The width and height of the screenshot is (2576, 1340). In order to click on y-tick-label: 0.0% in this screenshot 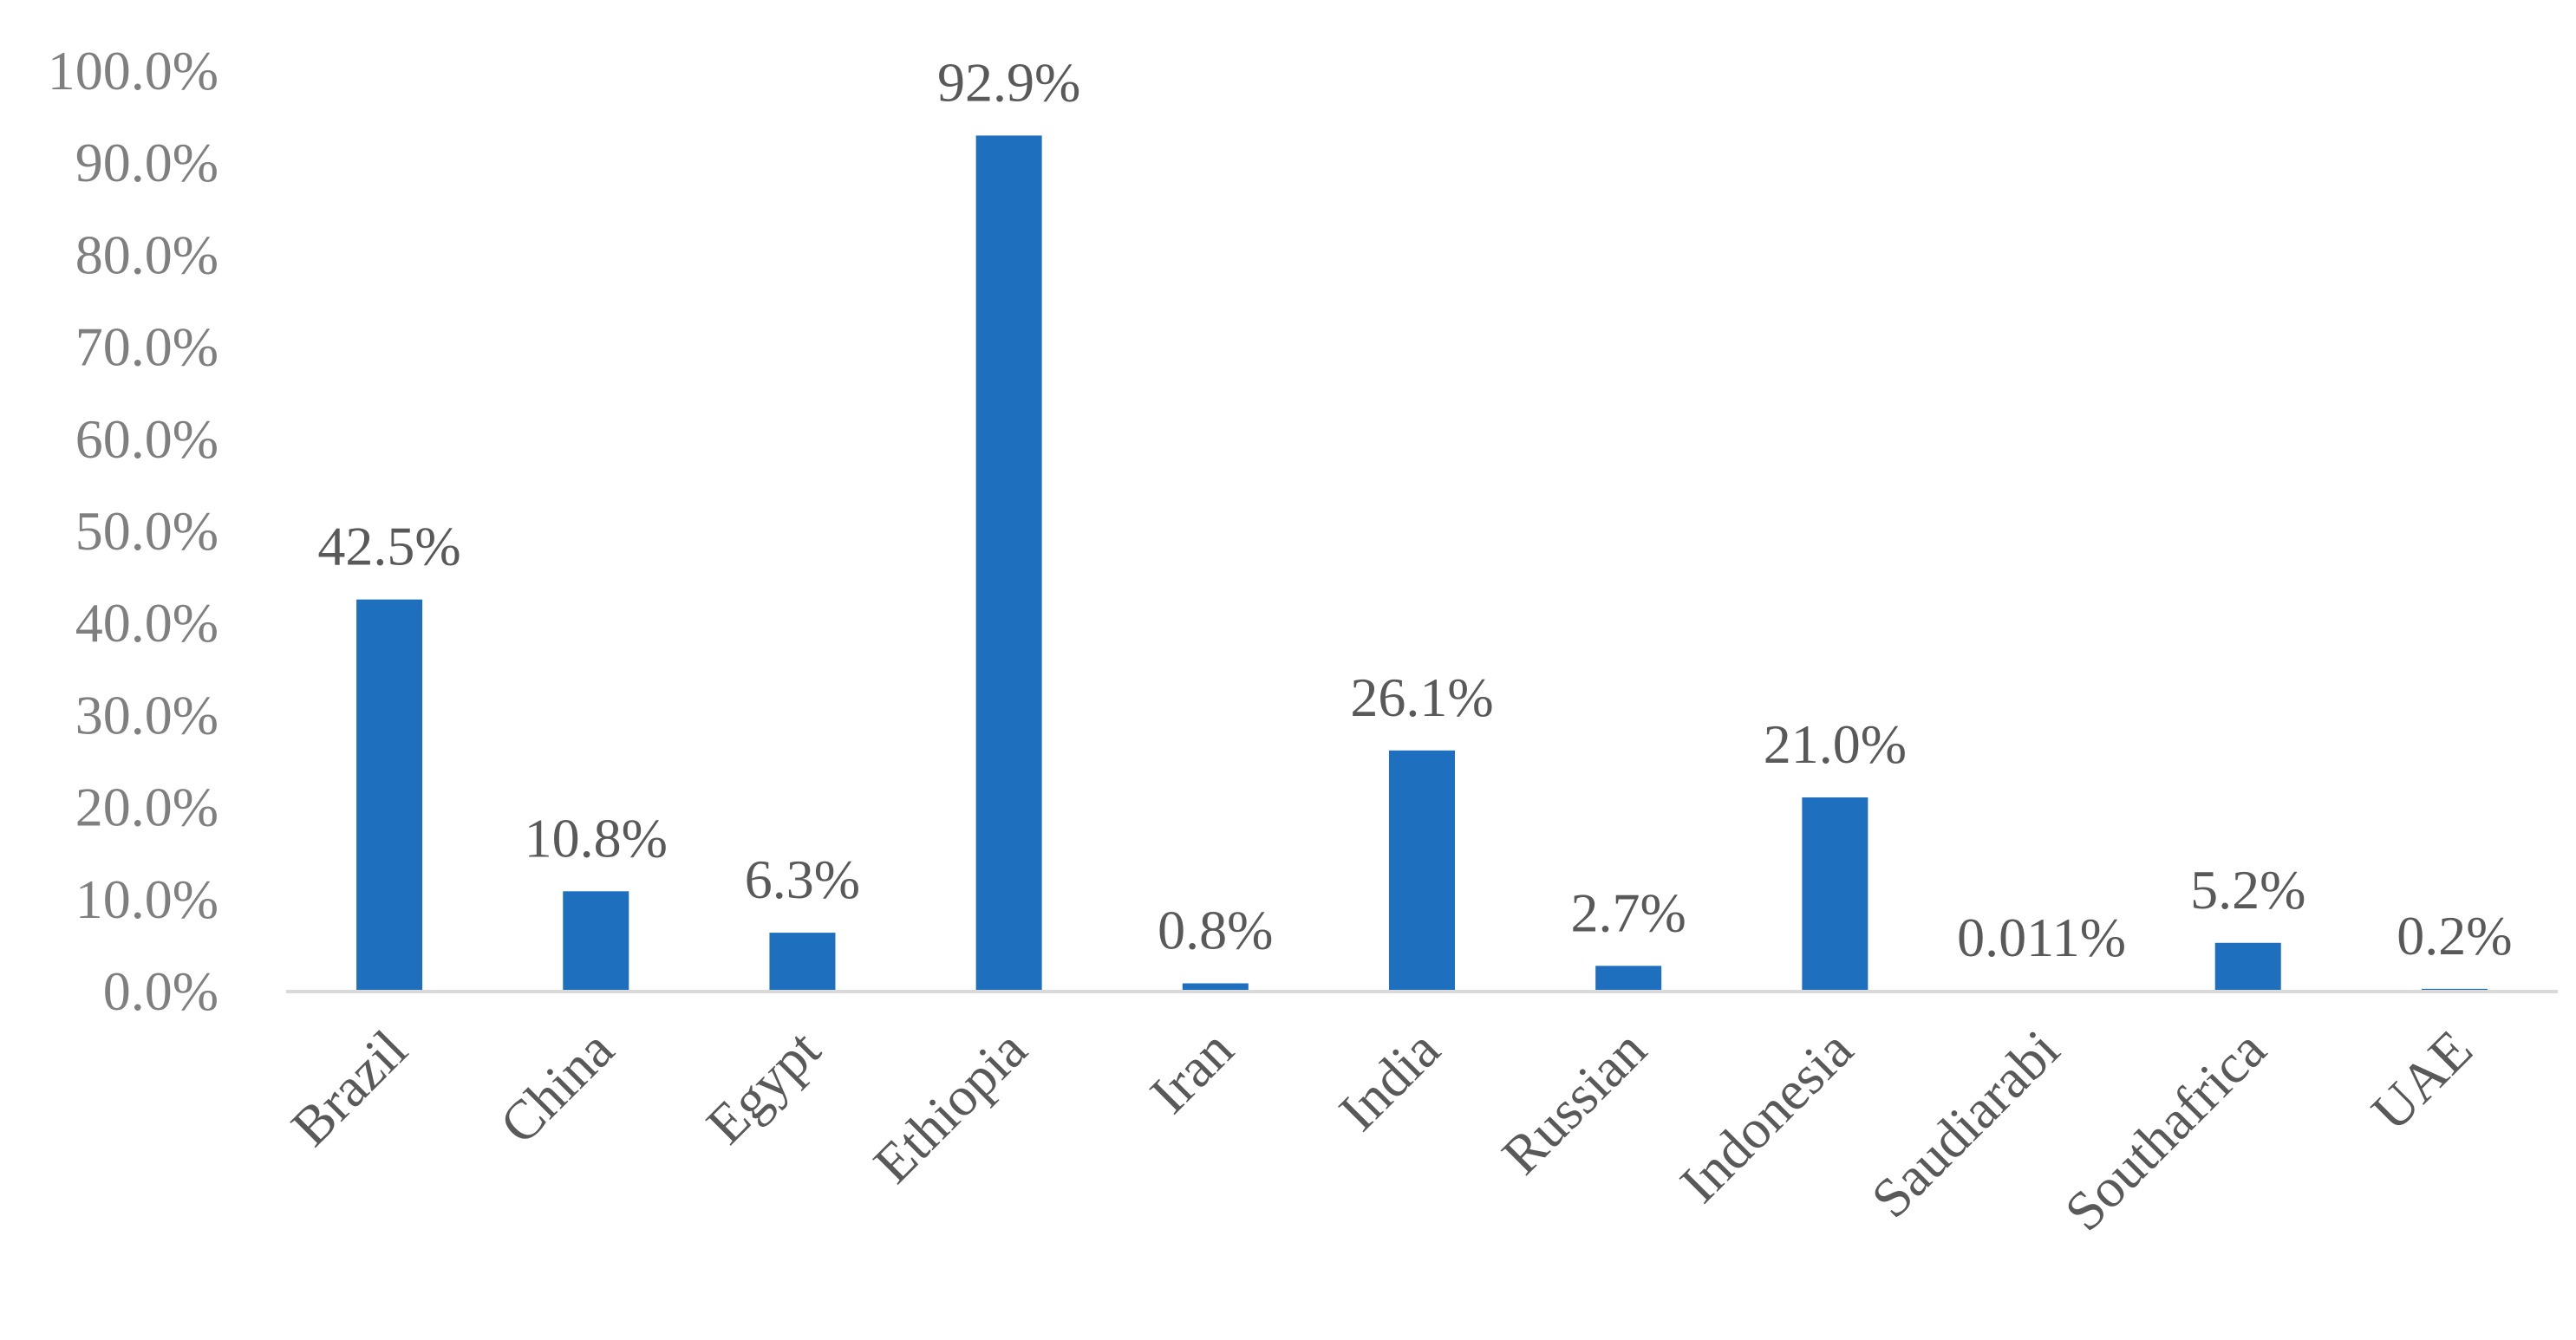, I will do `click(161, 991)`.